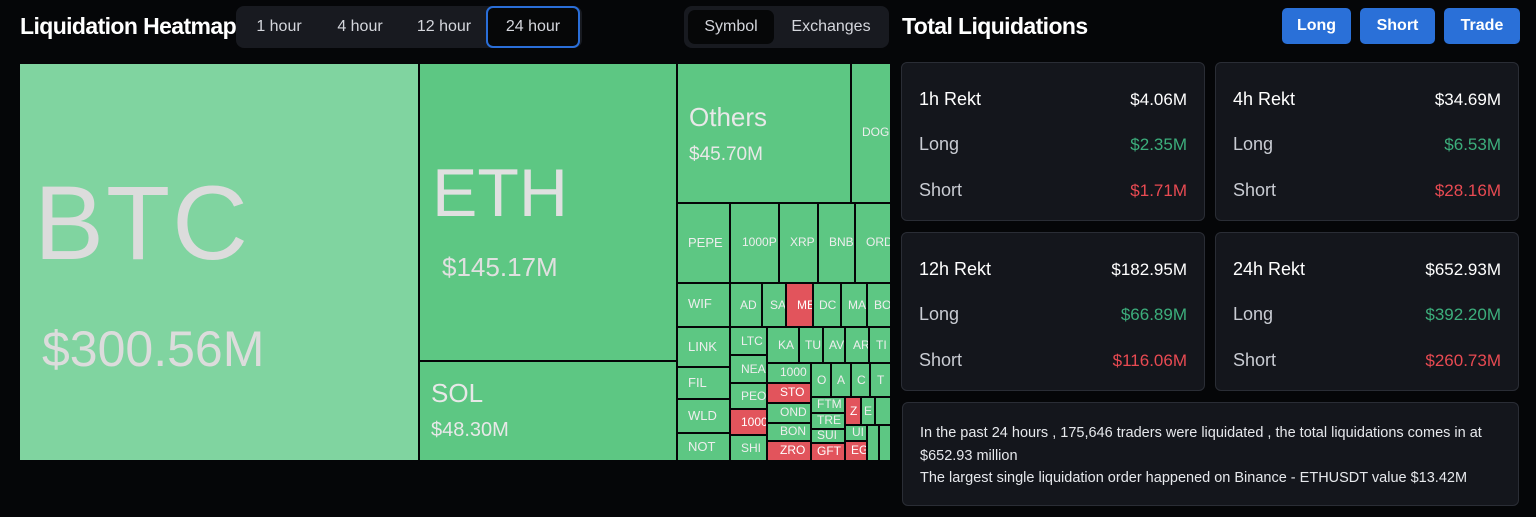  Describe the element at coordinates (783, 345) in the screenshot. I see `tile-ka: KA` at that location.